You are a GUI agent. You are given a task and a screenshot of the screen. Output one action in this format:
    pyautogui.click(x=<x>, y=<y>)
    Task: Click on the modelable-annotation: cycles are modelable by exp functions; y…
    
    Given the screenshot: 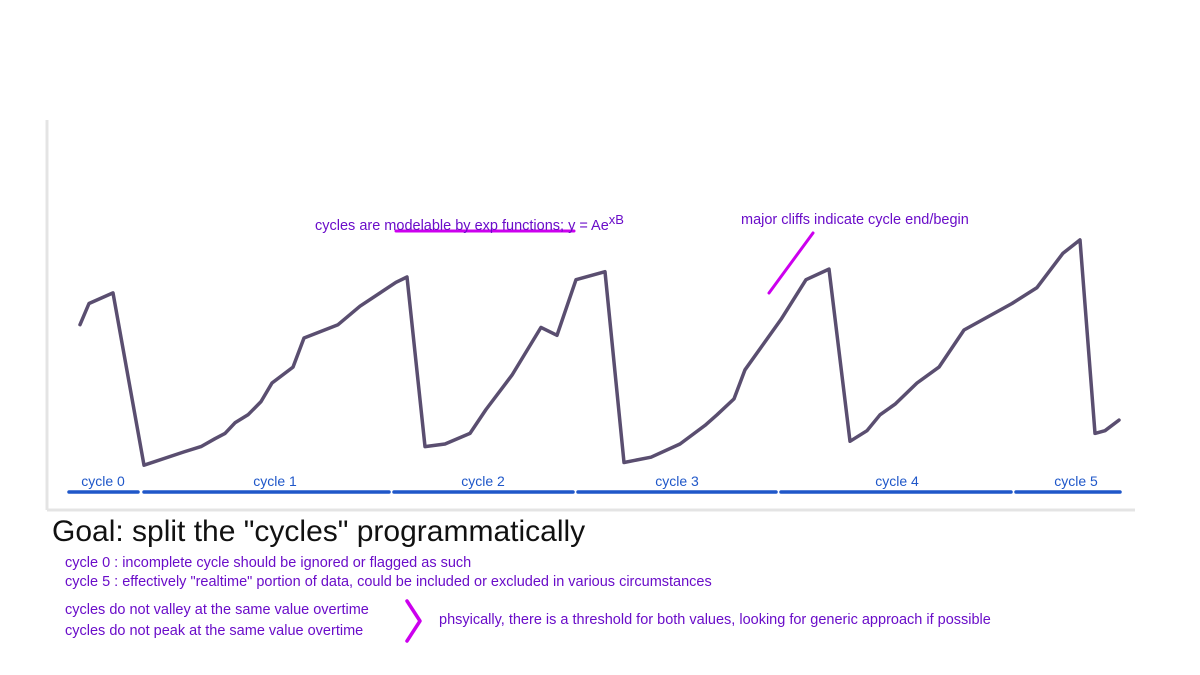 What is the action you would take?
    pyautogui.click(x=469, y=223)
    